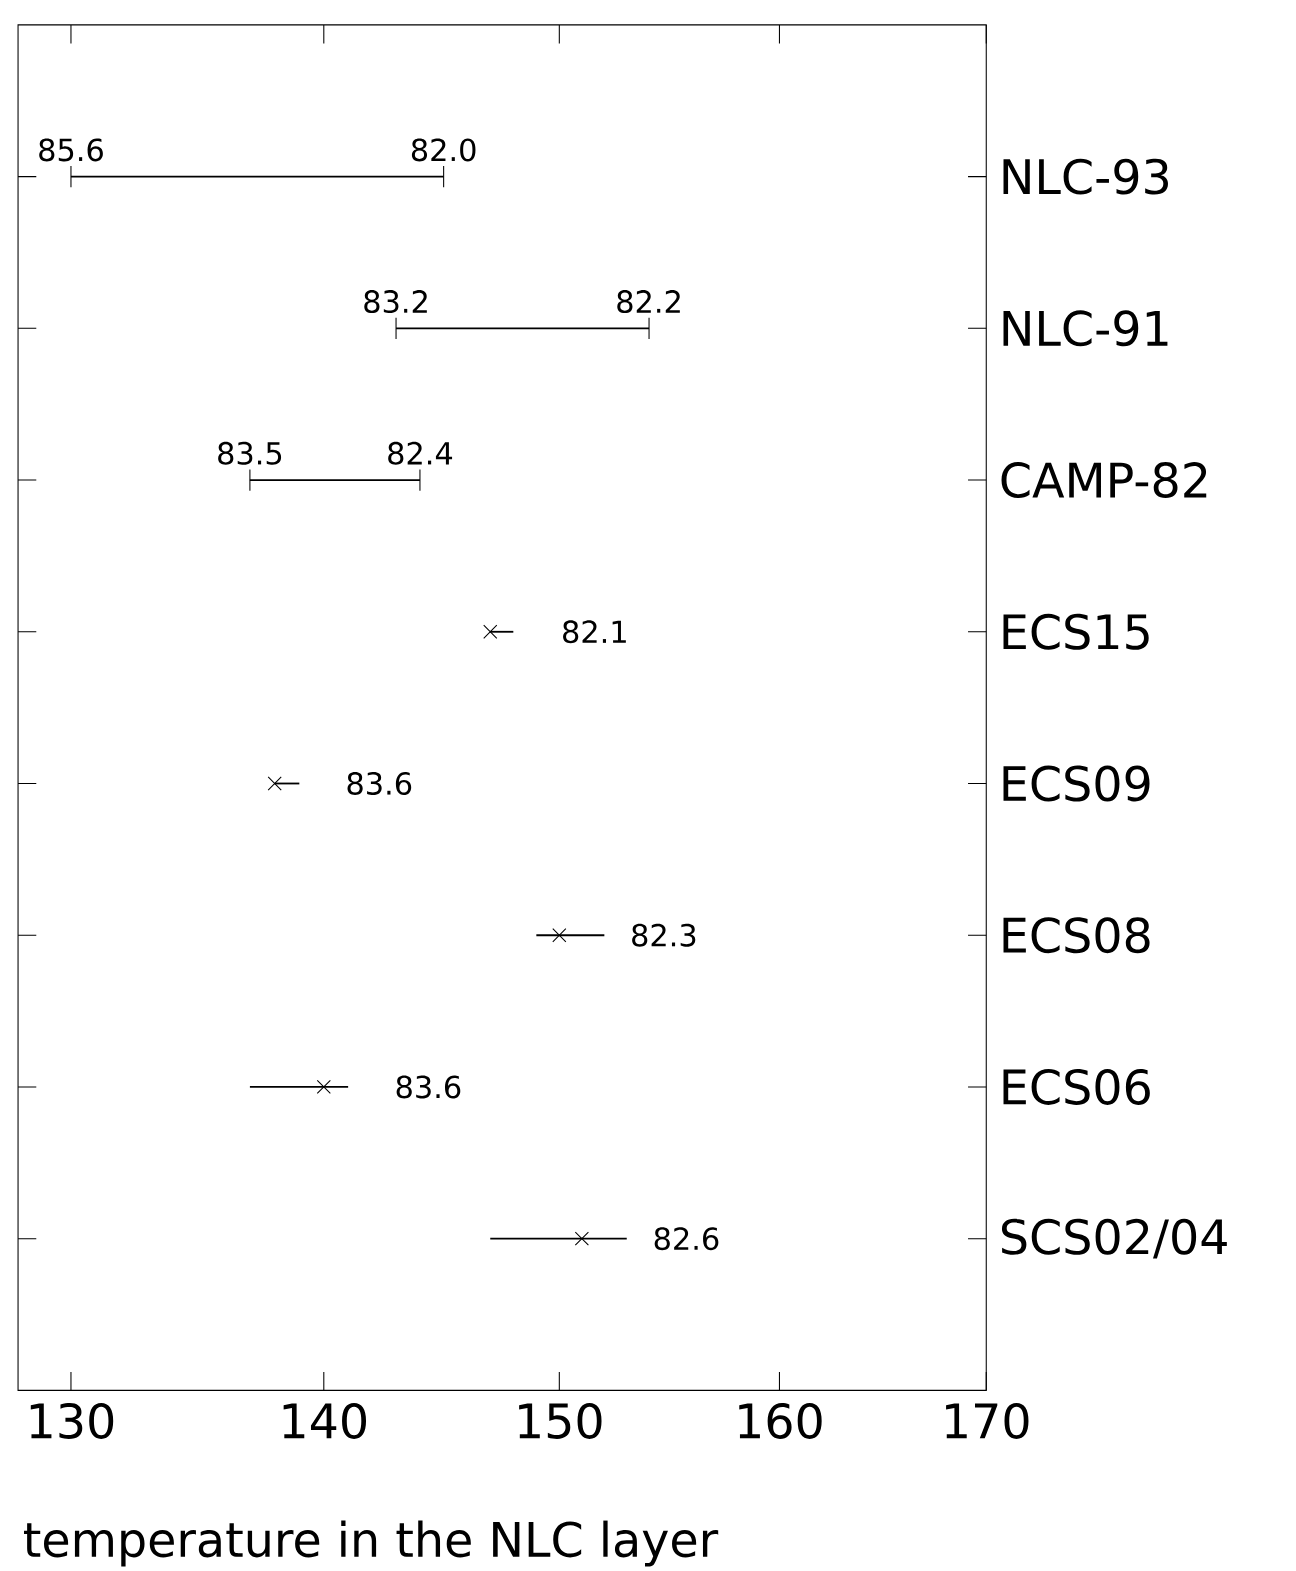  Describe the element at coordinates (987, 1420) in the screenshot. I see `x-tick-label: 170` at that location.